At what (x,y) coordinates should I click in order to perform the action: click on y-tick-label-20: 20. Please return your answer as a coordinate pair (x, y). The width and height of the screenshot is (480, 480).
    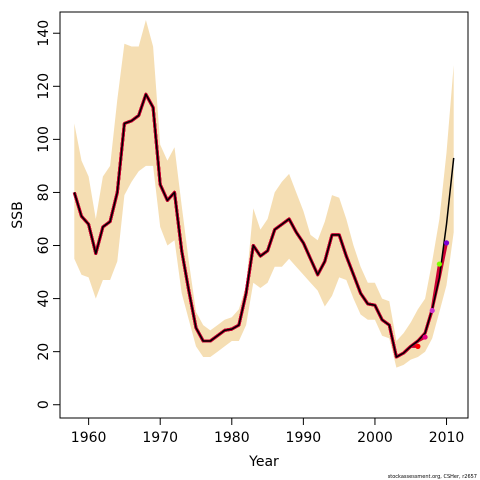
    Looking at the image, I should click on (44, 352).